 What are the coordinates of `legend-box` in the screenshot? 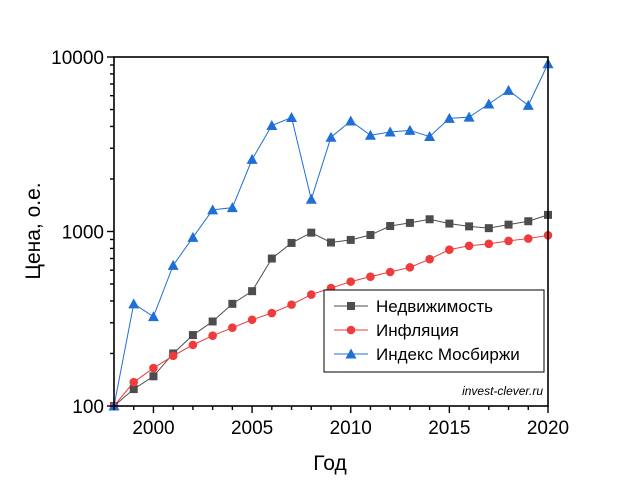 It's located at (434, 331).